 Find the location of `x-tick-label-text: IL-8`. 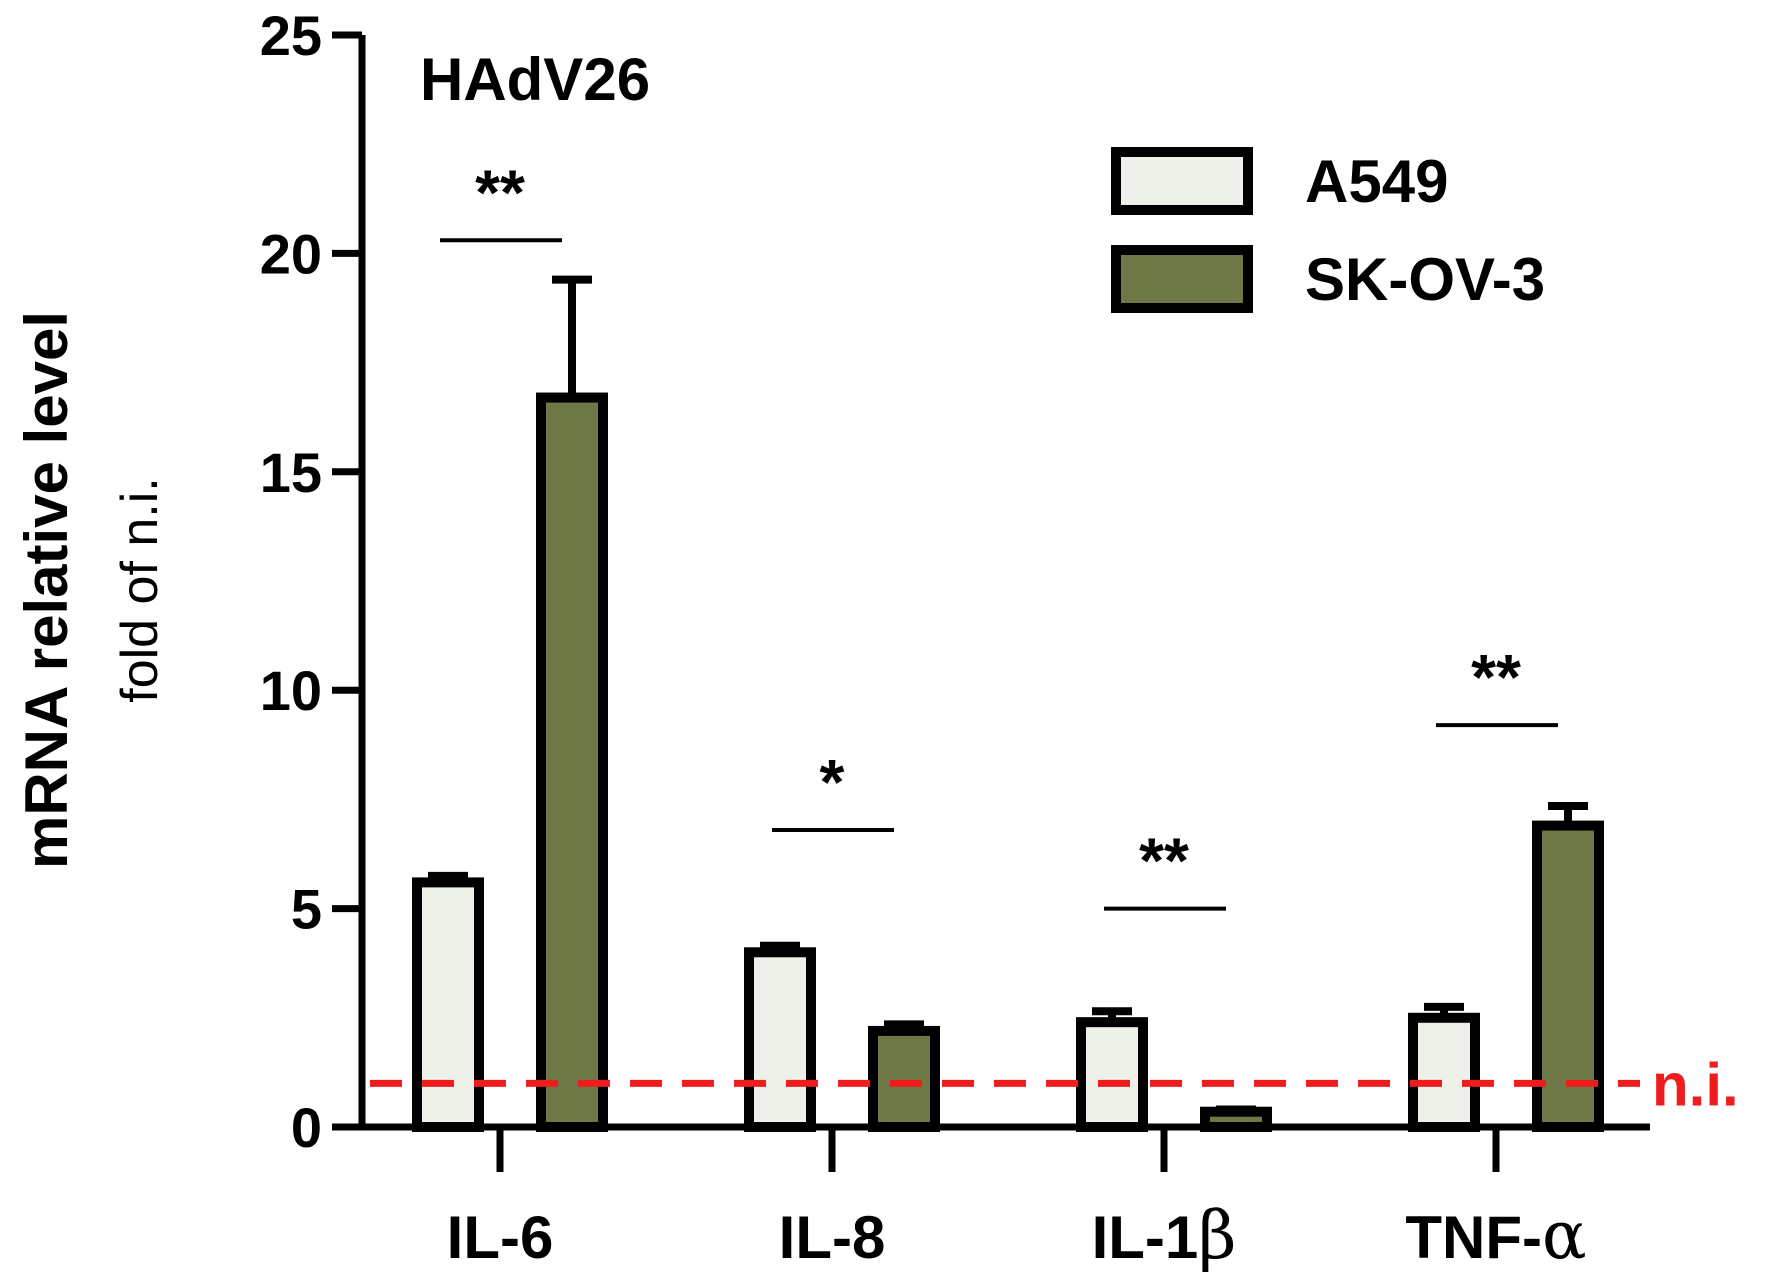

x-tick-label-text: IL-8 is located at coordinates (832, 1237).